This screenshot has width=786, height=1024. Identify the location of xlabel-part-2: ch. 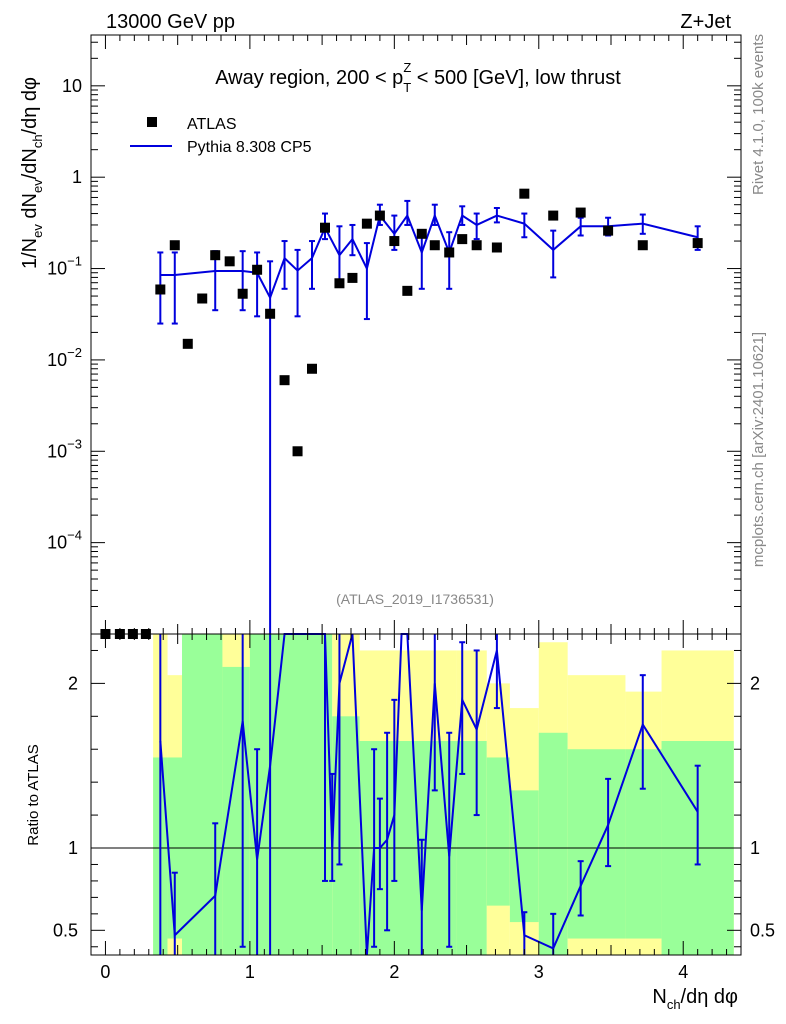
(674, 1004).